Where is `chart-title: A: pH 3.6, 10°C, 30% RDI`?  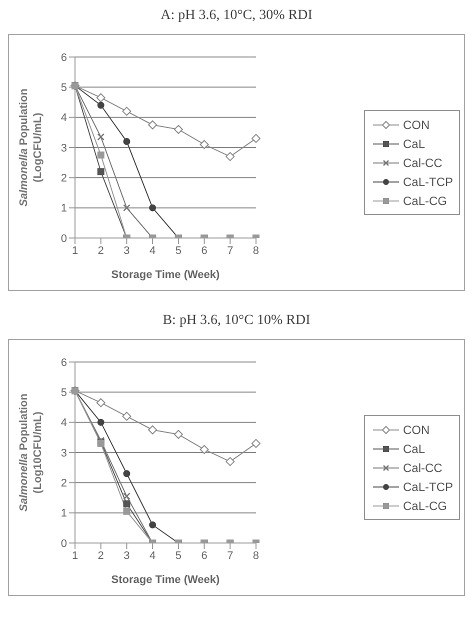
chart-title: A: pH 3.6, 10°C, 30% RDI is located at coordinates (237, 16).